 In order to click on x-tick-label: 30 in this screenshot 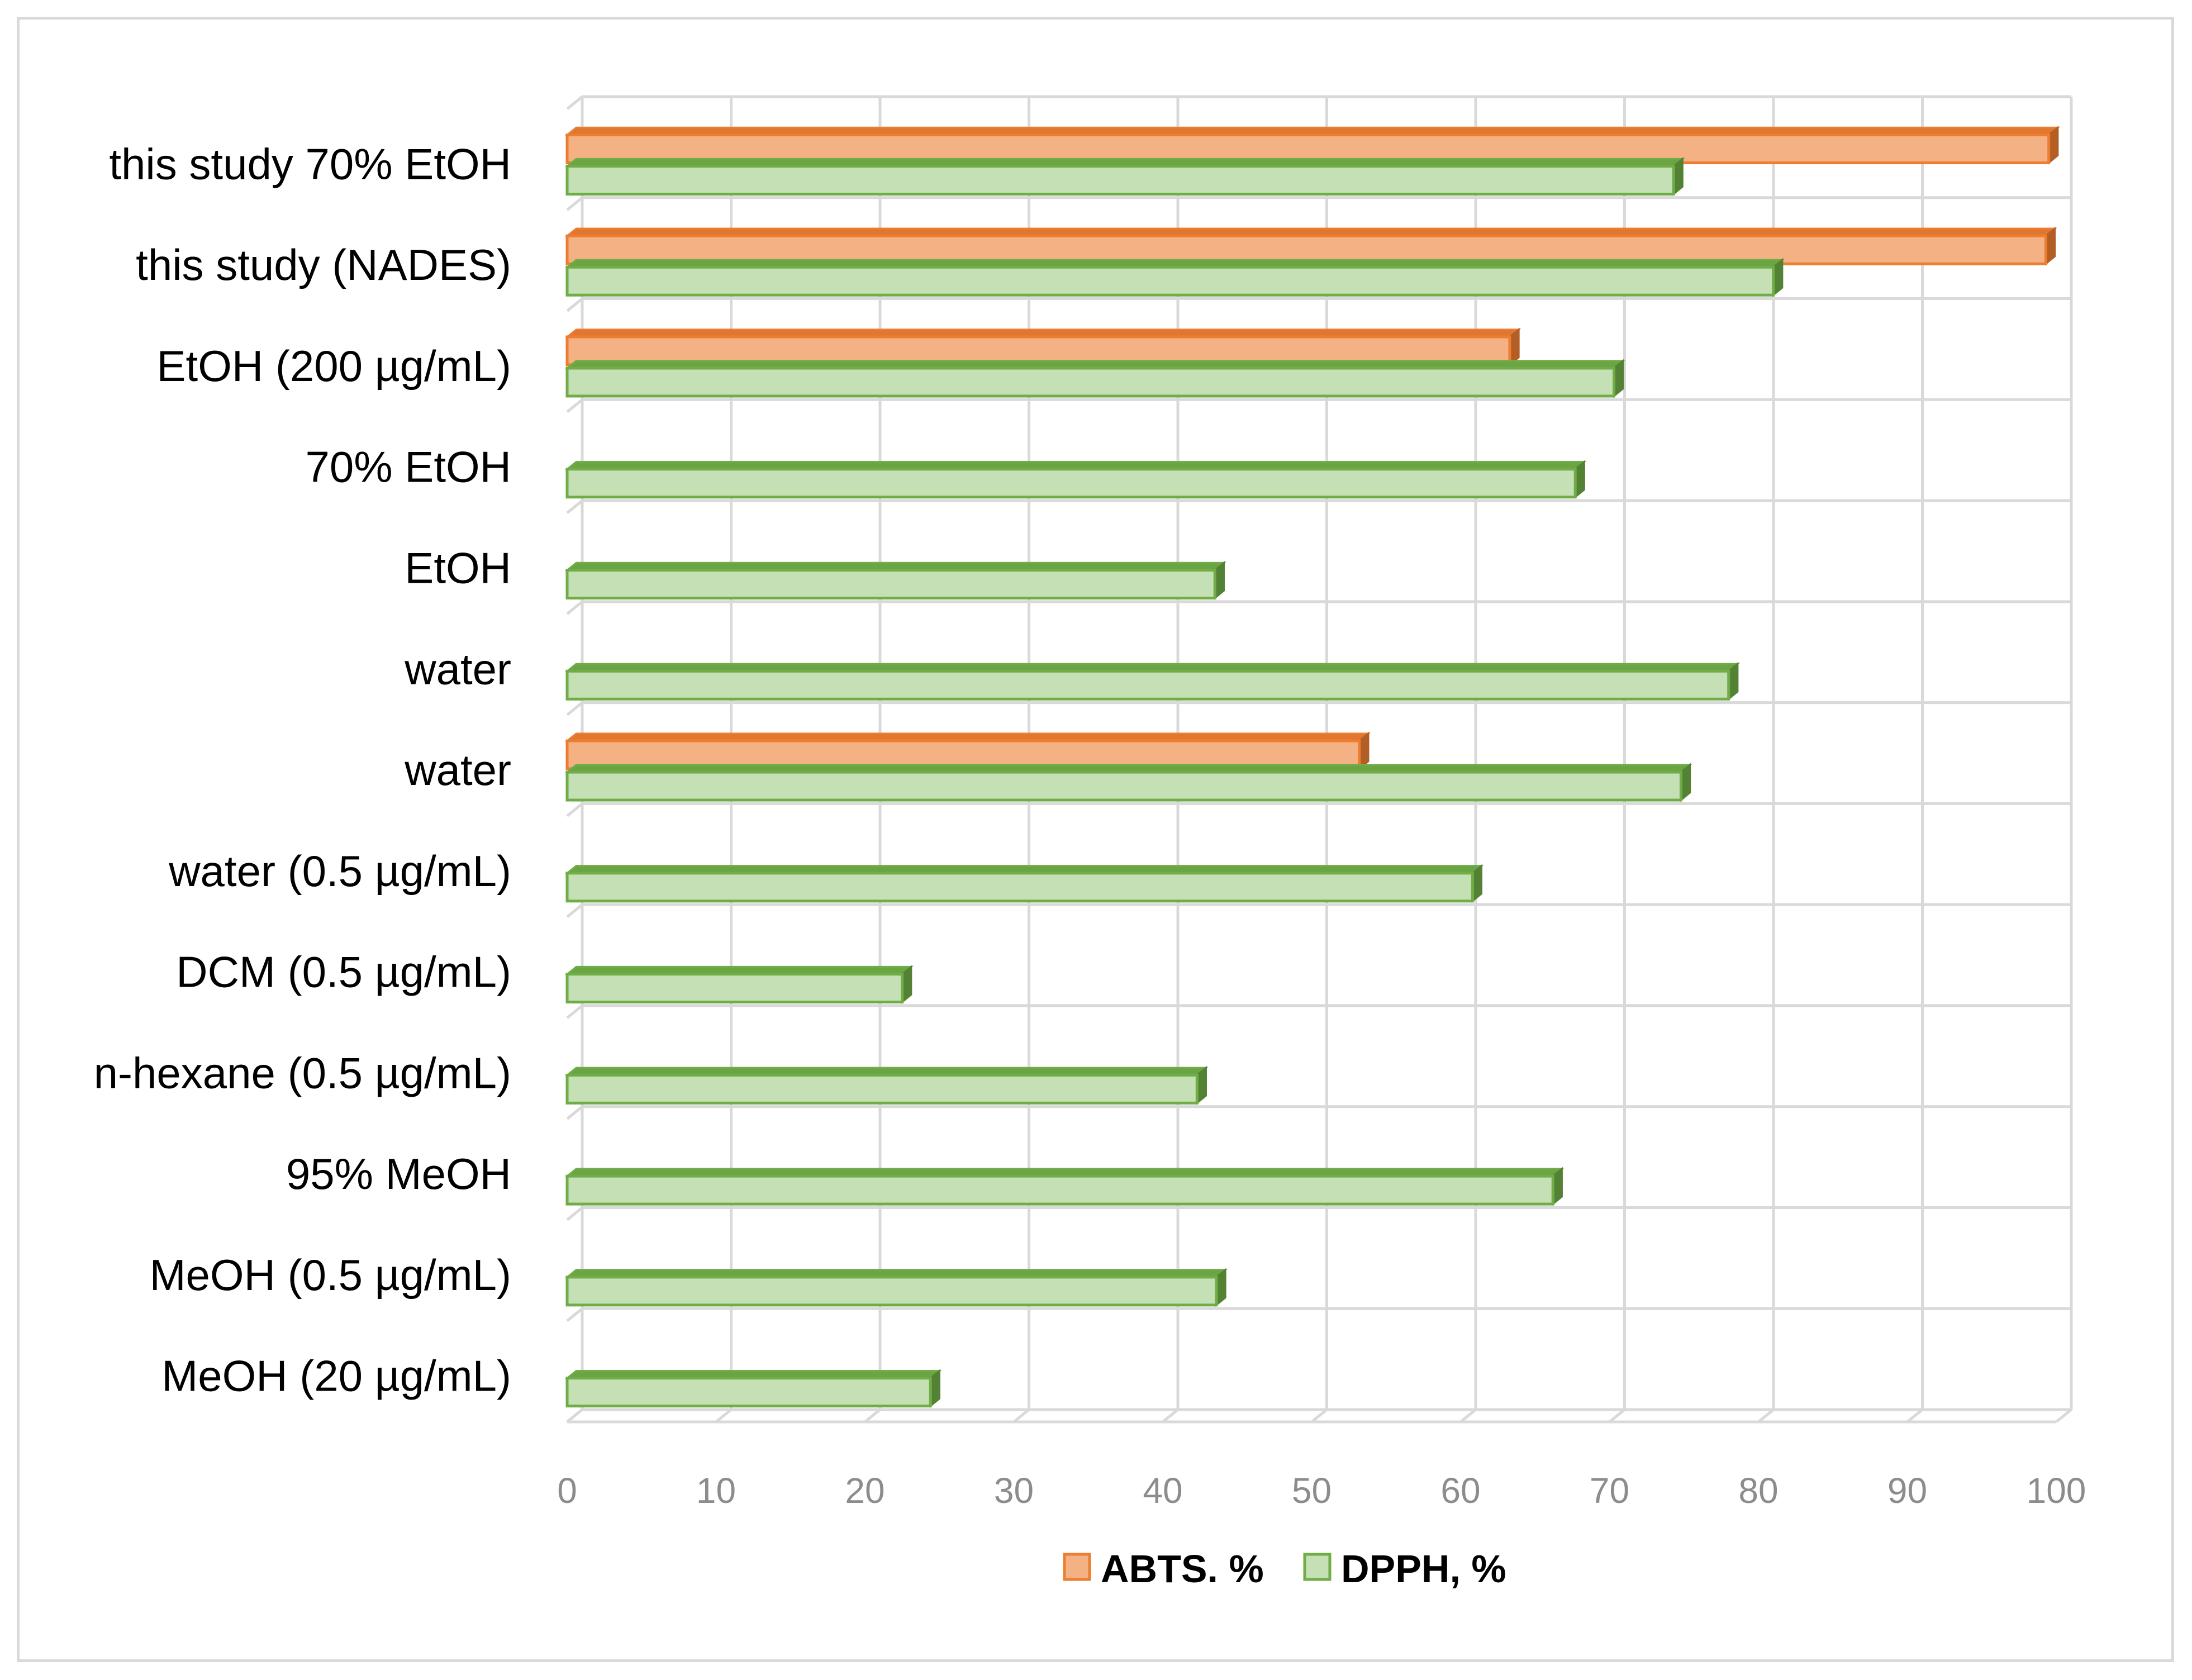, I will do `click(1014, 1490)`.